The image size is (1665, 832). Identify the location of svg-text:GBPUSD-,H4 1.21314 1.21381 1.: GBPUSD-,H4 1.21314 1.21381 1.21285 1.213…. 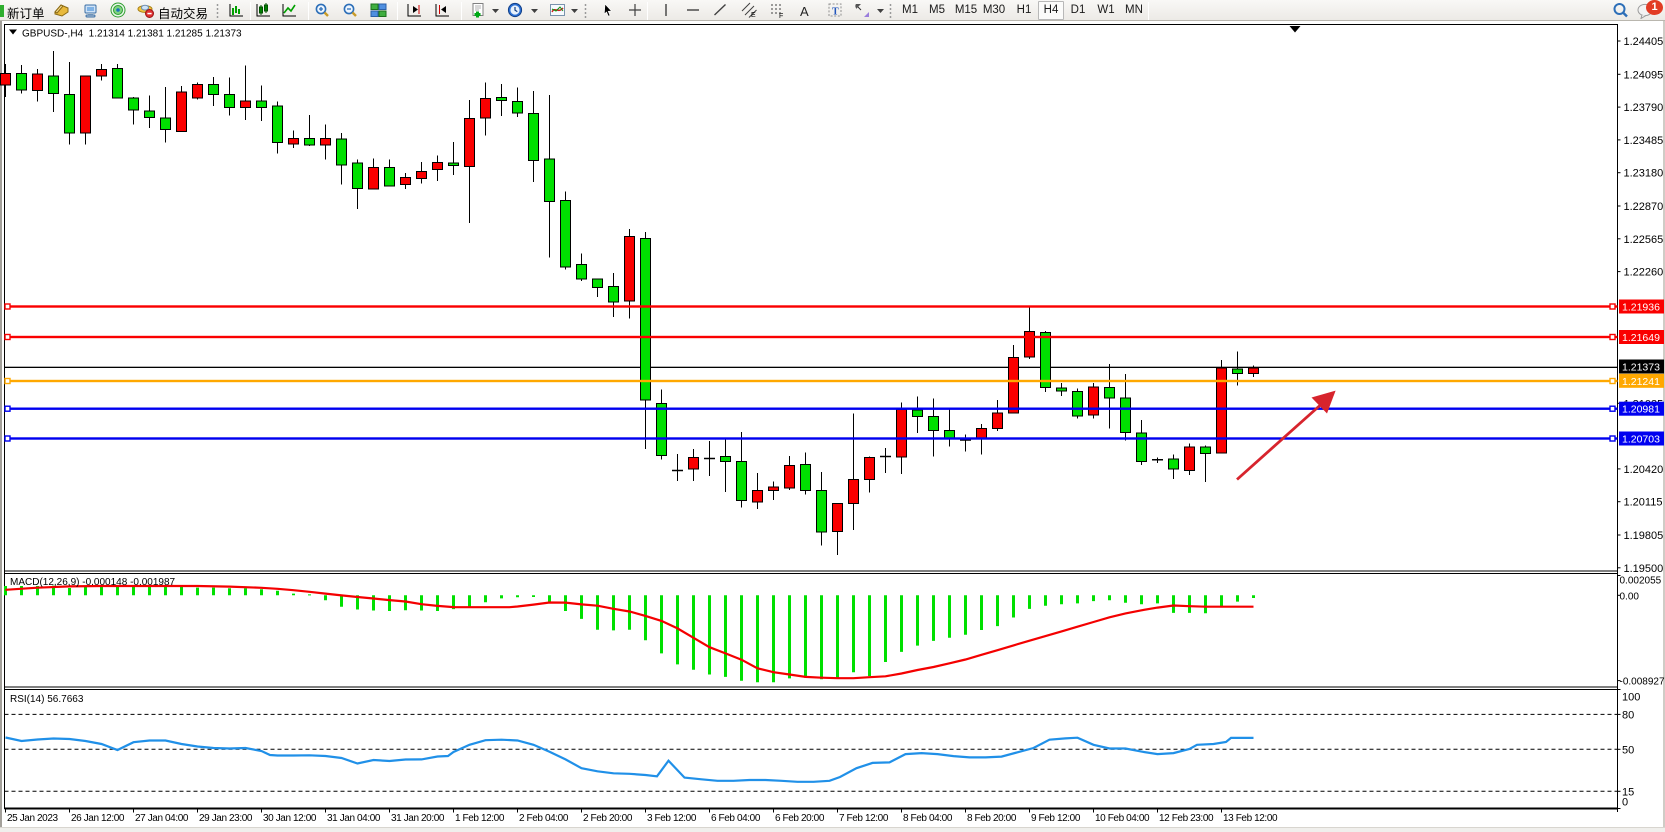
(132, 34).